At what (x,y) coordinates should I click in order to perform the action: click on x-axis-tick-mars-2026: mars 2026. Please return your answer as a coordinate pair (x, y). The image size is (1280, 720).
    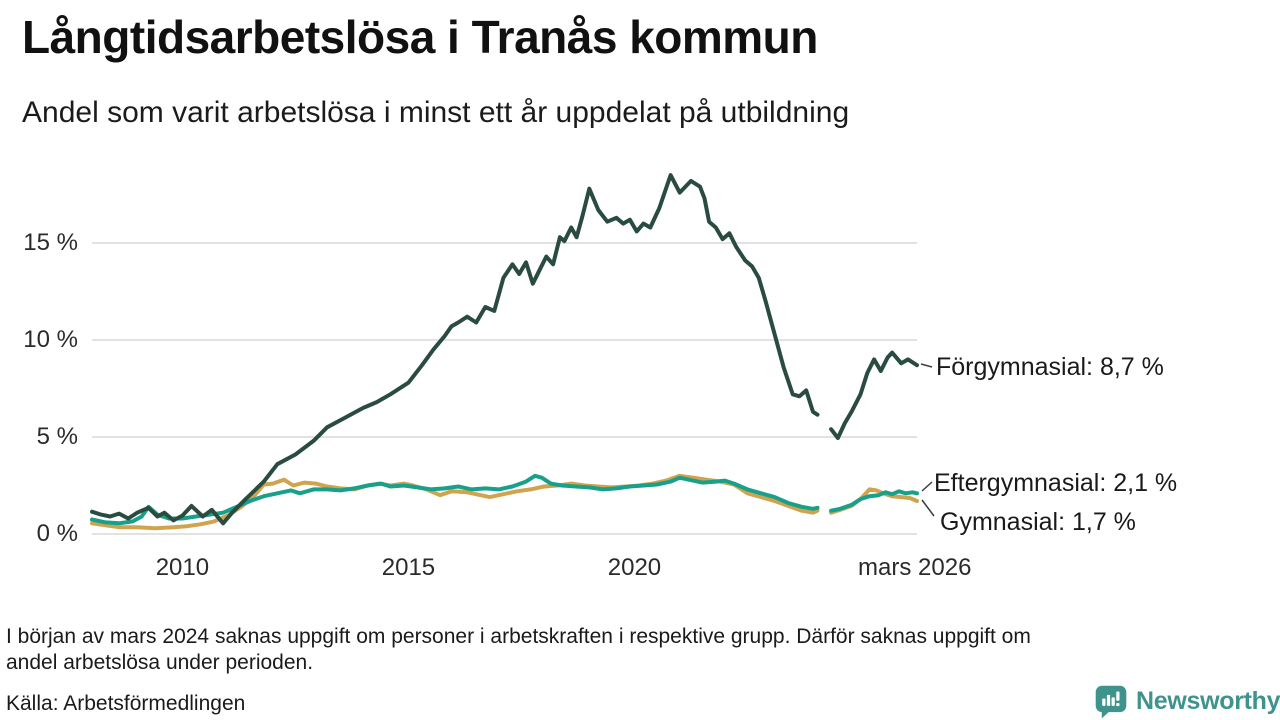
    Looking at the image, I should click on (915, 567).